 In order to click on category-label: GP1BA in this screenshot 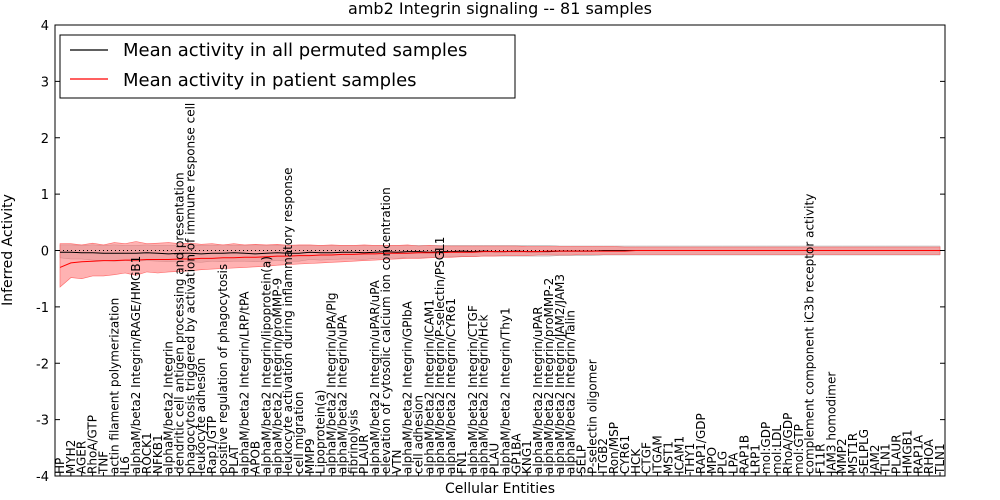, I will do `click(516, 453)`.